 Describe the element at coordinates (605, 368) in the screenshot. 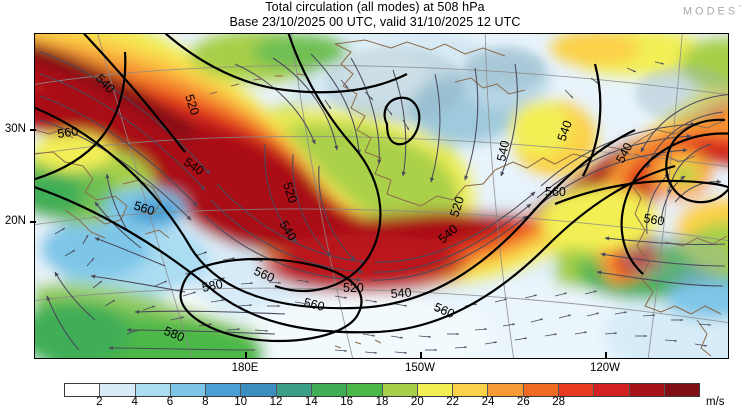

I see `lon-label-120w: 120W` at that location.